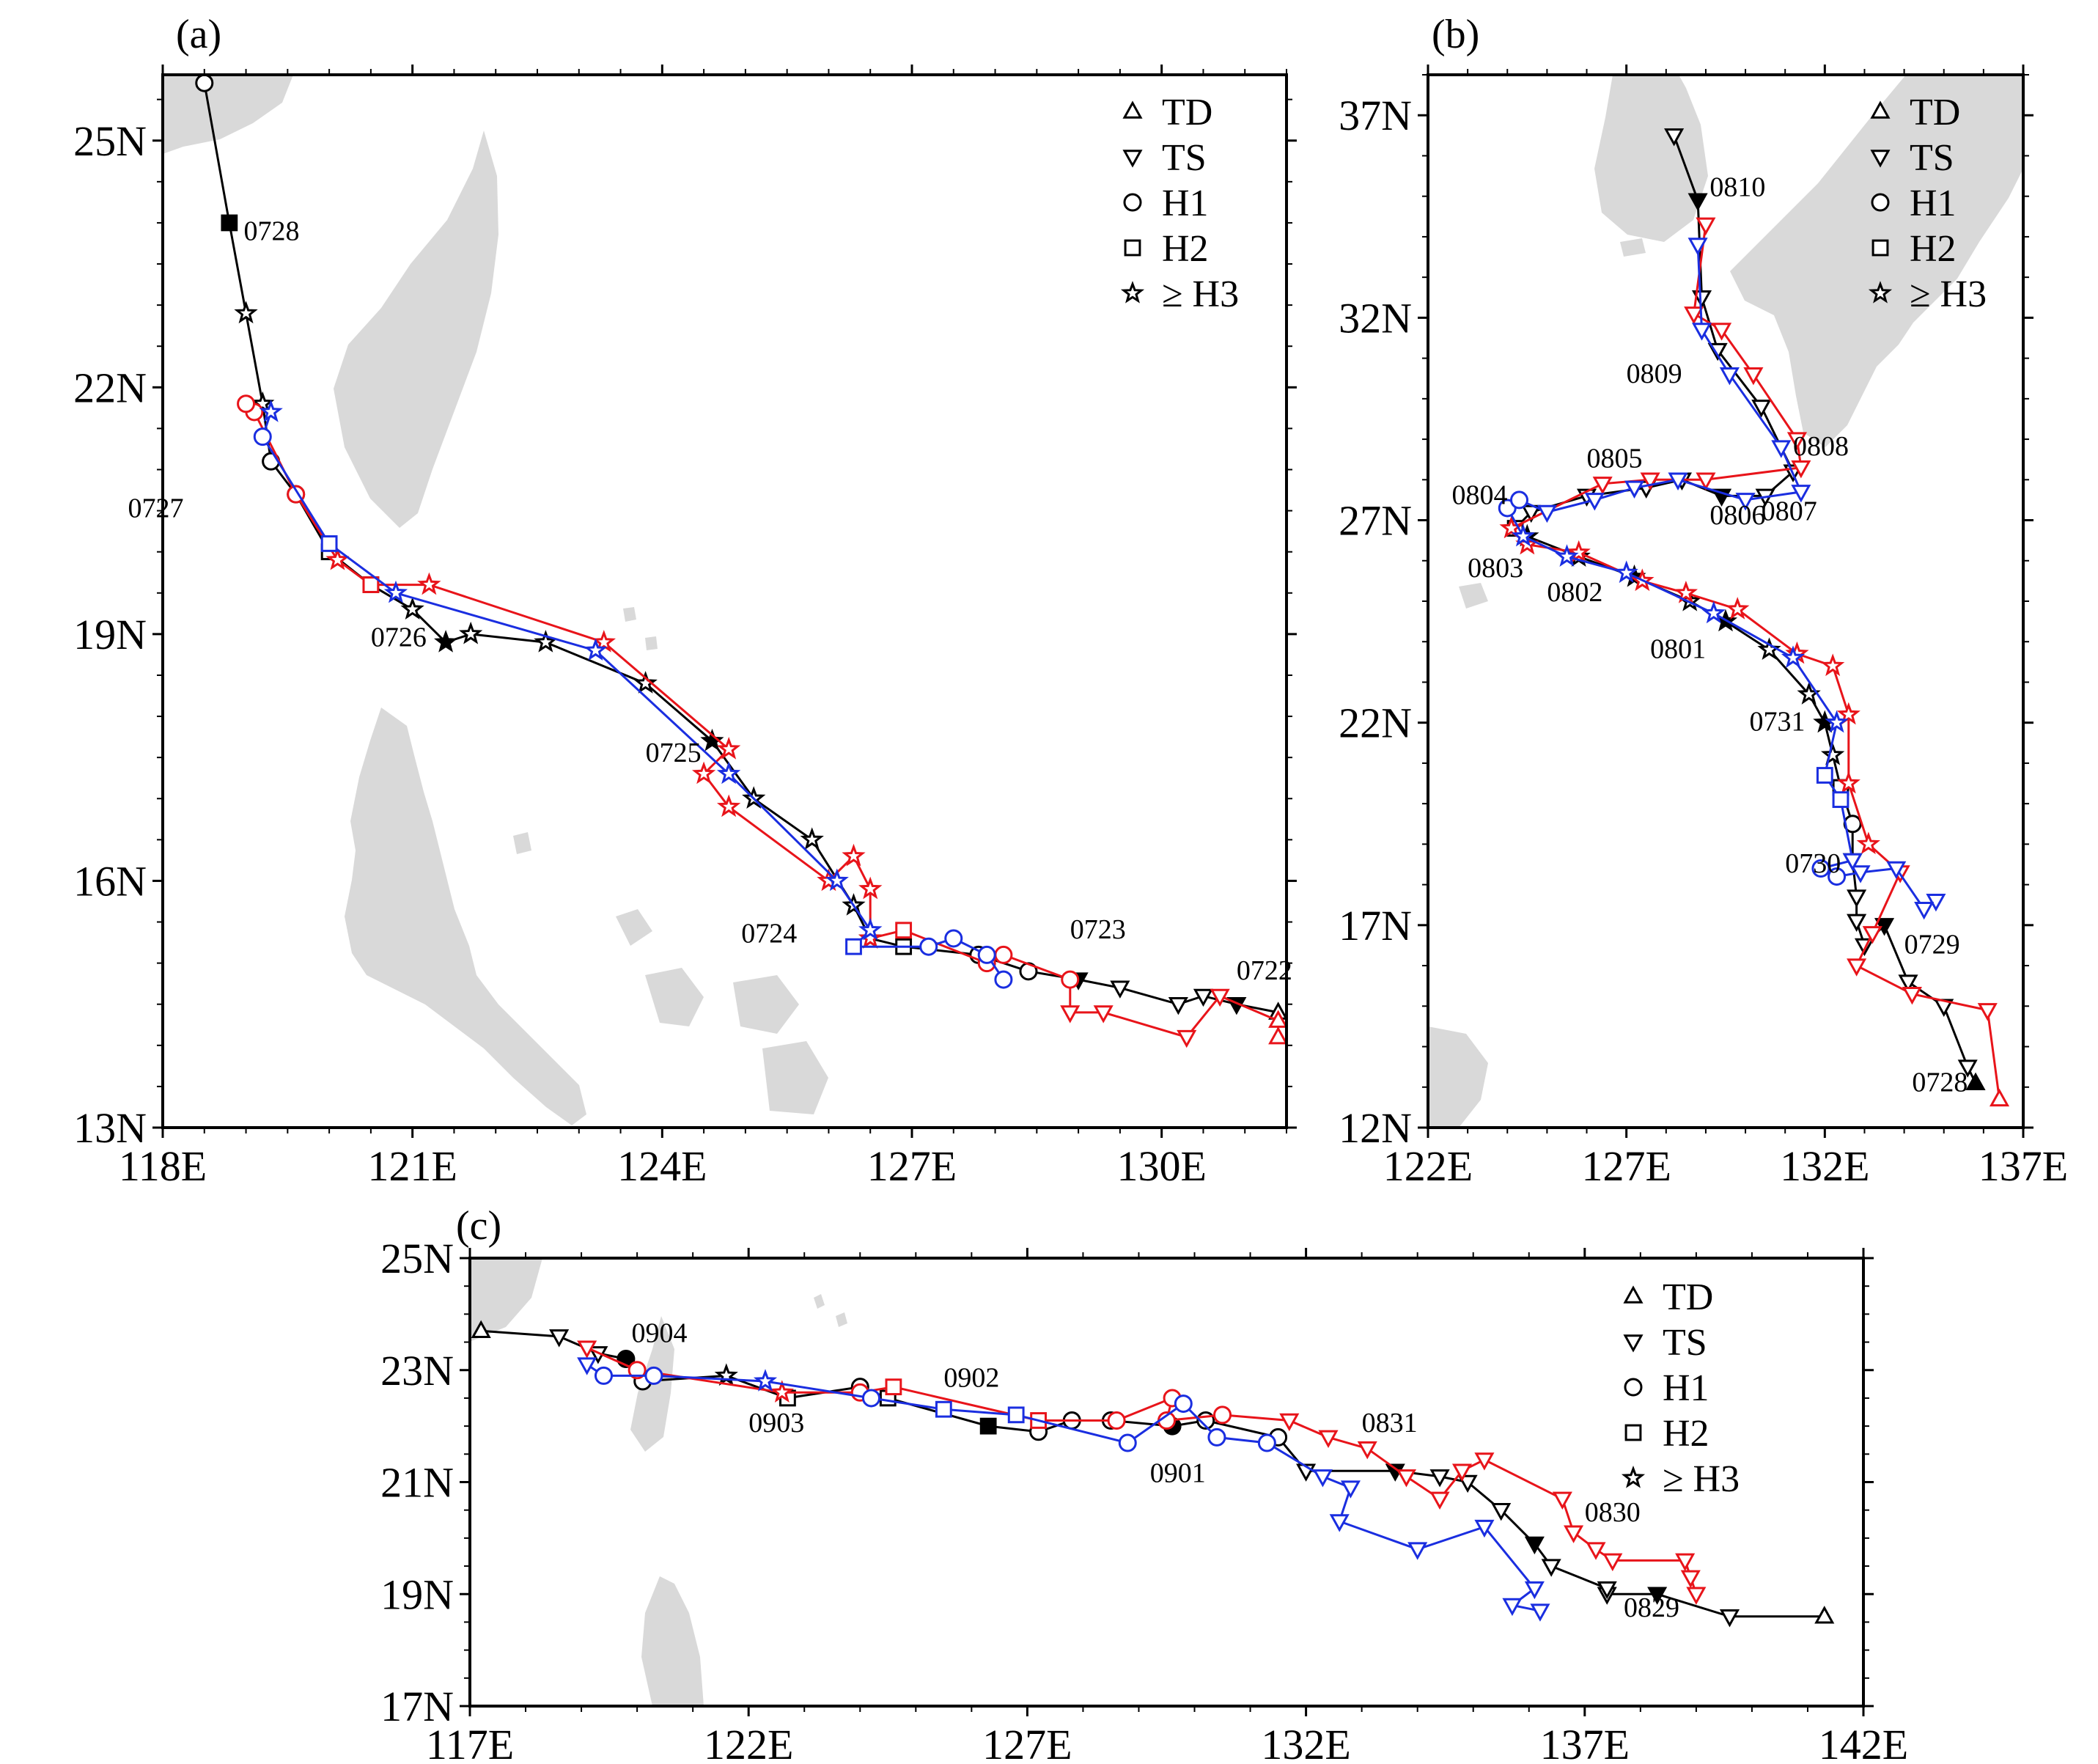  I want to click on panel-b-legend-td-icon, so click(1880, 109).